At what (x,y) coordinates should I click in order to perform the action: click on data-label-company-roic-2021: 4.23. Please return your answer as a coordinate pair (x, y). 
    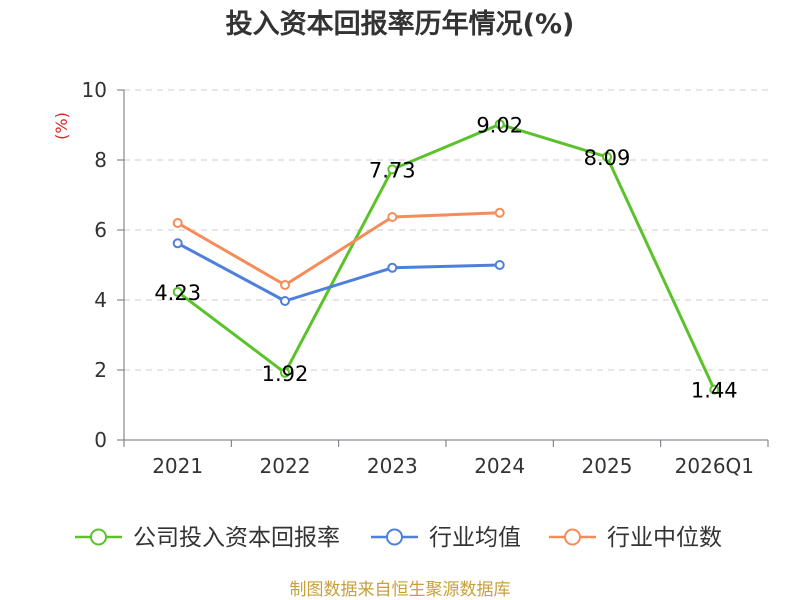
    Looking at the image, I should click on (177, 293).